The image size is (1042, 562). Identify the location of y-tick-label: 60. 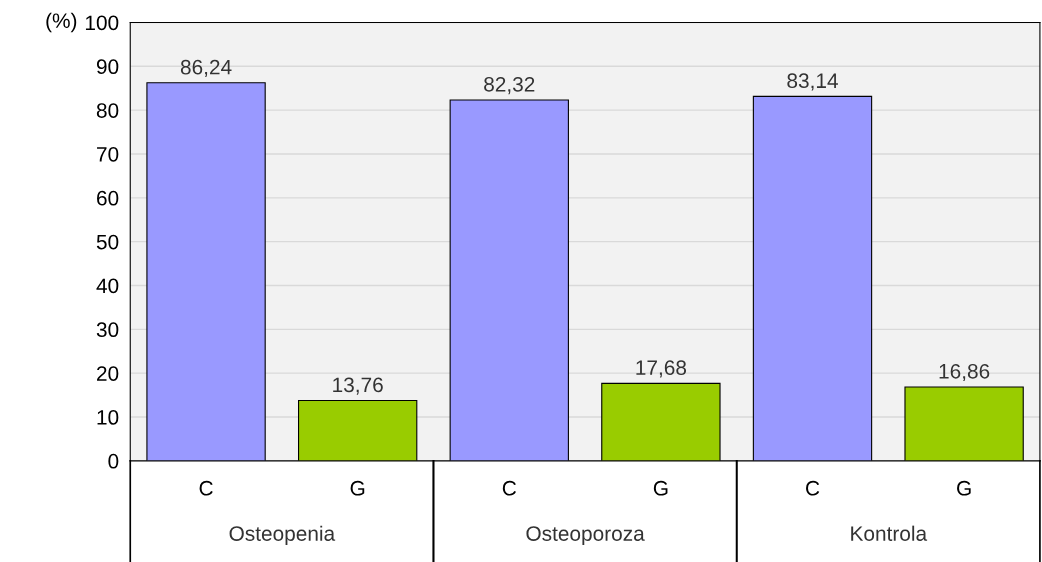
(108, 198).